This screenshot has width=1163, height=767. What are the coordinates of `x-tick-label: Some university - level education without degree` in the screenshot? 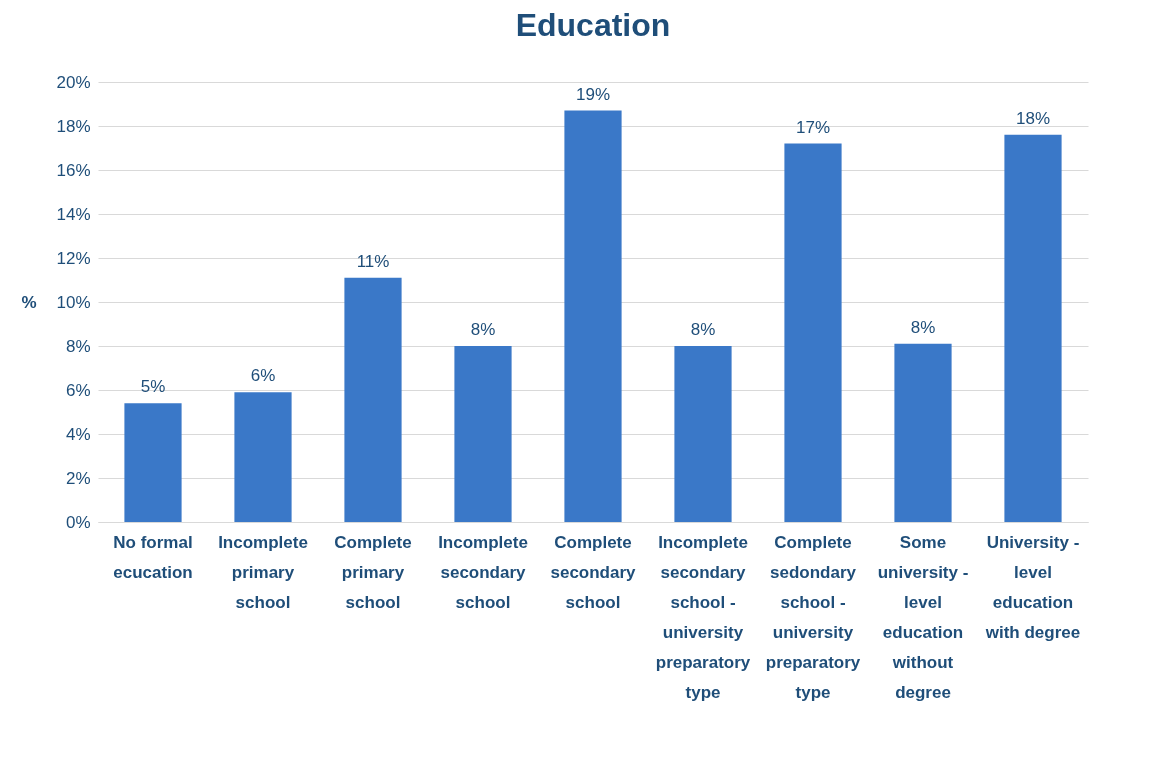 It's located at (923, 617).